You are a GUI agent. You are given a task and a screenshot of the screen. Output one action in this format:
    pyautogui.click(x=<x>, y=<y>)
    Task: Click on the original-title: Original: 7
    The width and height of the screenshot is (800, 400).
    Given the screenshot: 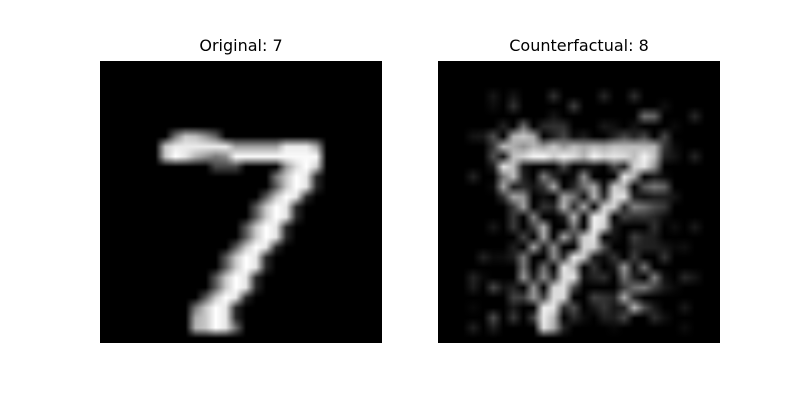 What is the action you would take?
    pyautogui.click(x=241, y=45)
    